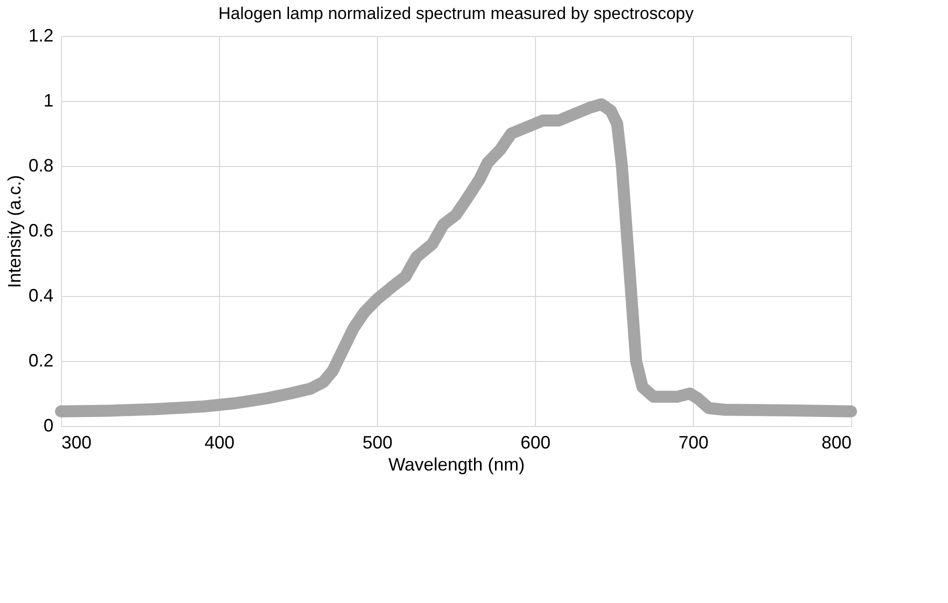 Image resolution: width=948 pixels, height=603 pixels. Describe the element at coordinates (41, 360) in the screenshot. I see `y-tick-label: 0.2` at that location.